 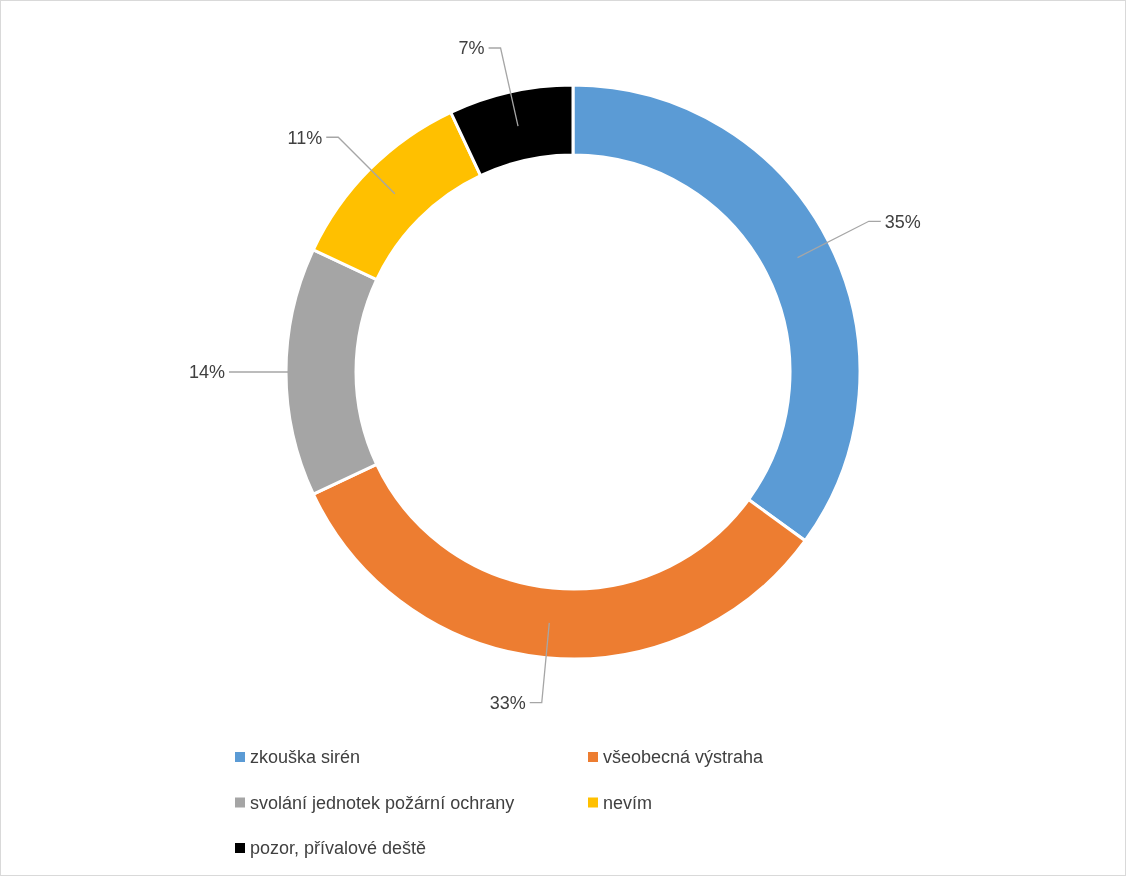 I want to click on legend-label: svolání jednotek požární ochrany, so click(x=382, y=802).